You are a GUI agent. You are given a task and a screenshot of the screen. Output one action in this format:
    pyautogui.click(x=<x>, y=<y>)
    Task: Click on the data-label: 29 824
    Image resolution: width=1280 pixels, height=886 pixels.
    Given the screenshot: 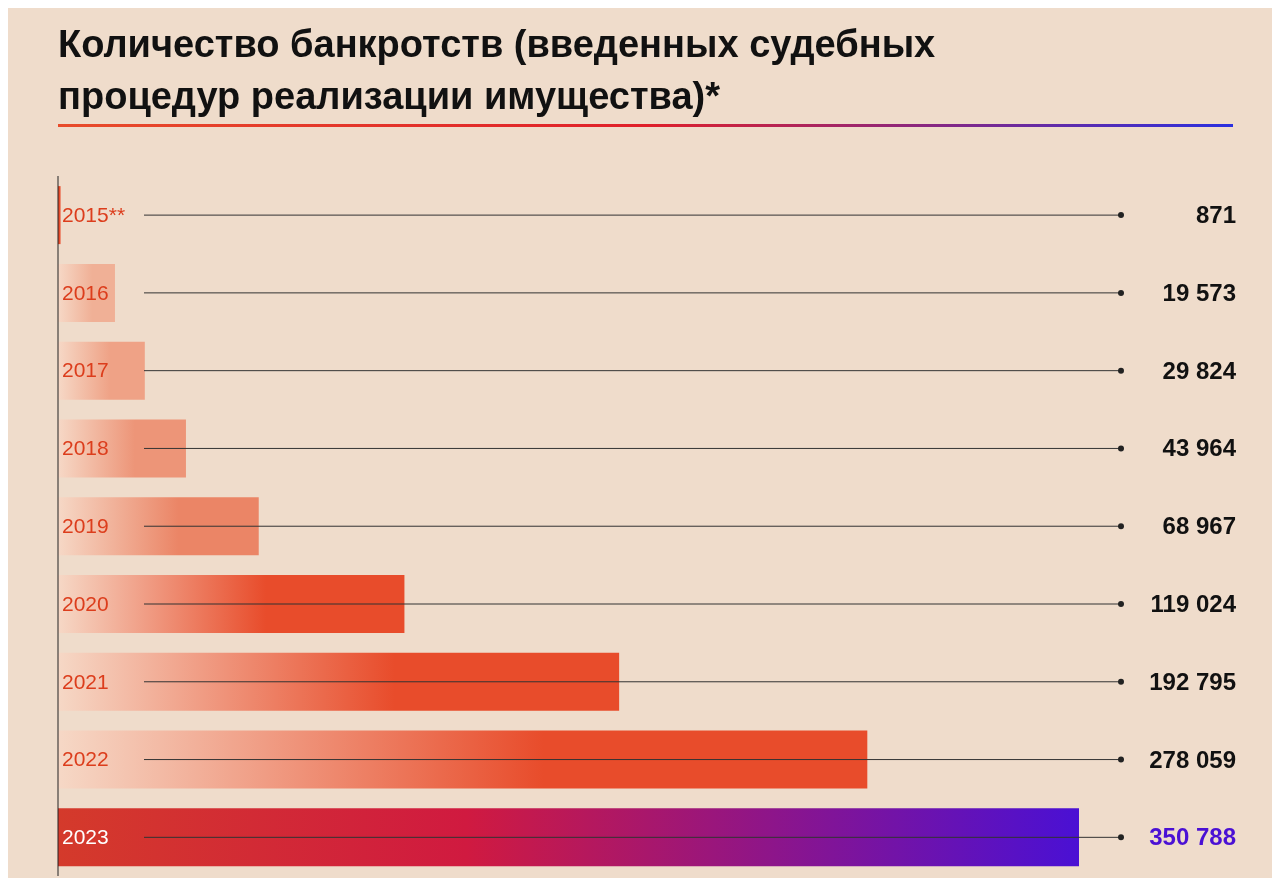 What is the action you would take?
    pyautogui.click(x=1199, y=370)
    